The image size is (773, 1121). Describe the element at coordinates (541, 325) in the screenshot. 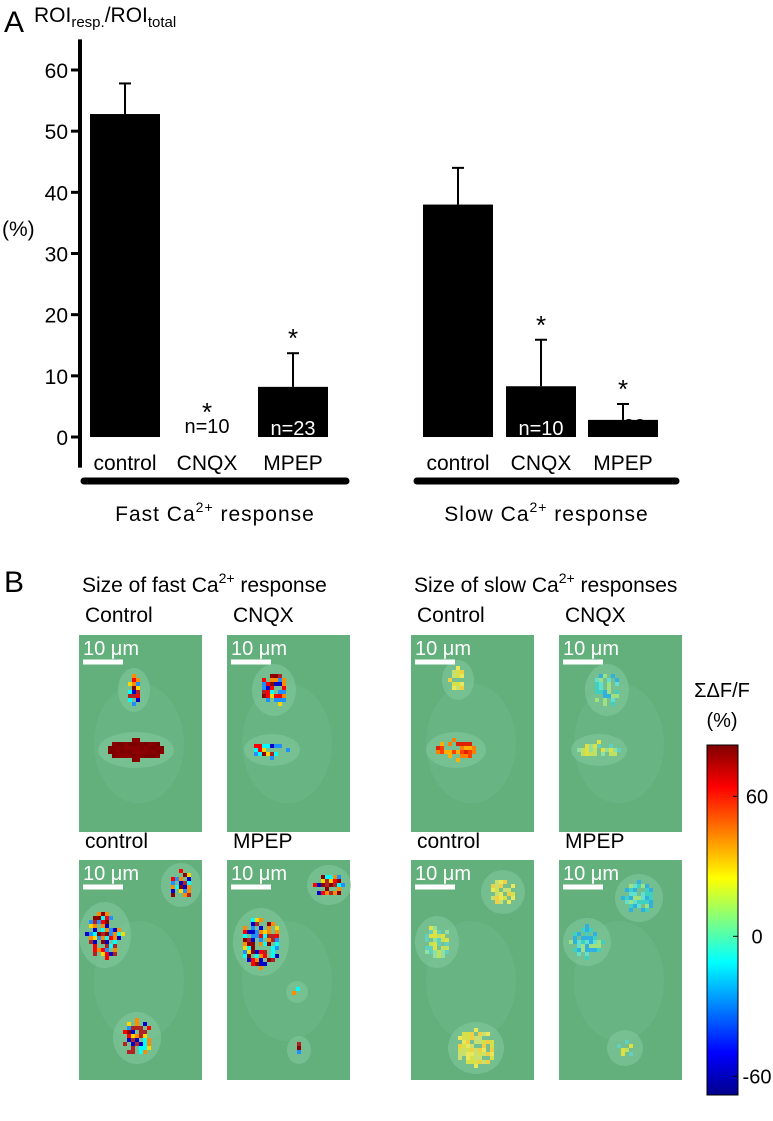

I see `significance-star: *` at that location.